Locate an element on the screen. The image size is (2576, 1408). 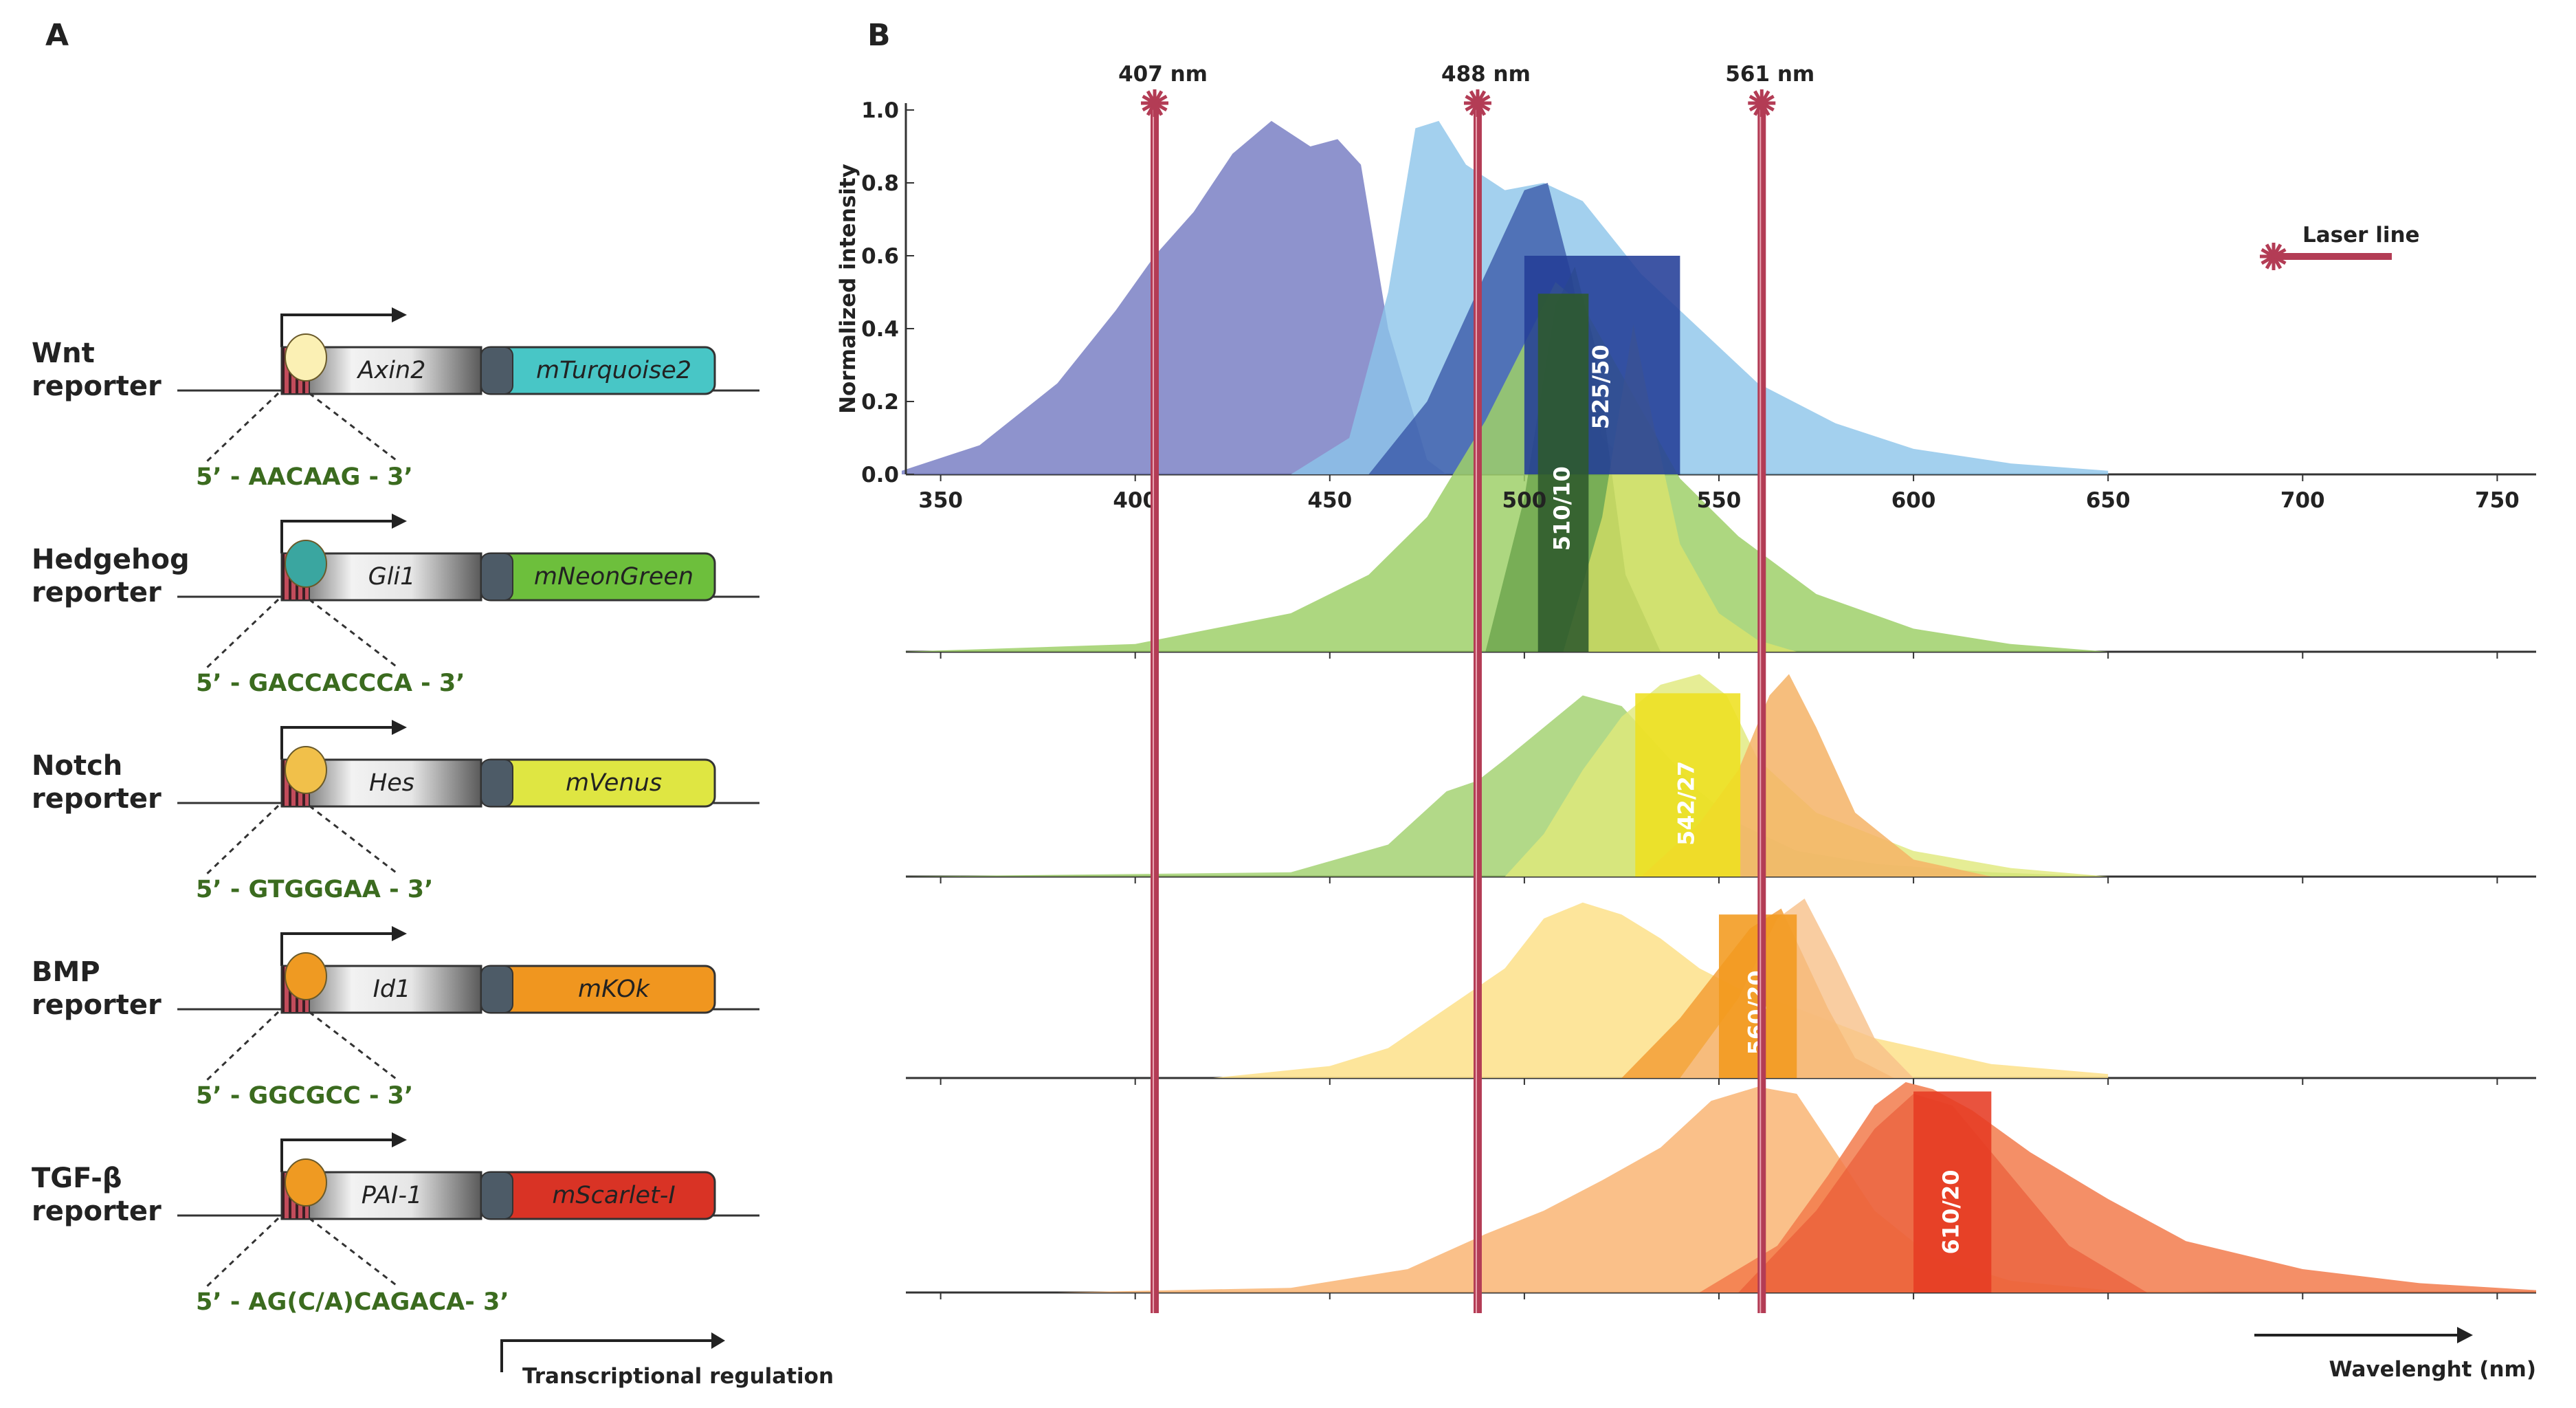
legend-label: Transcriptional regulation is located at coordinates (678, 1376).